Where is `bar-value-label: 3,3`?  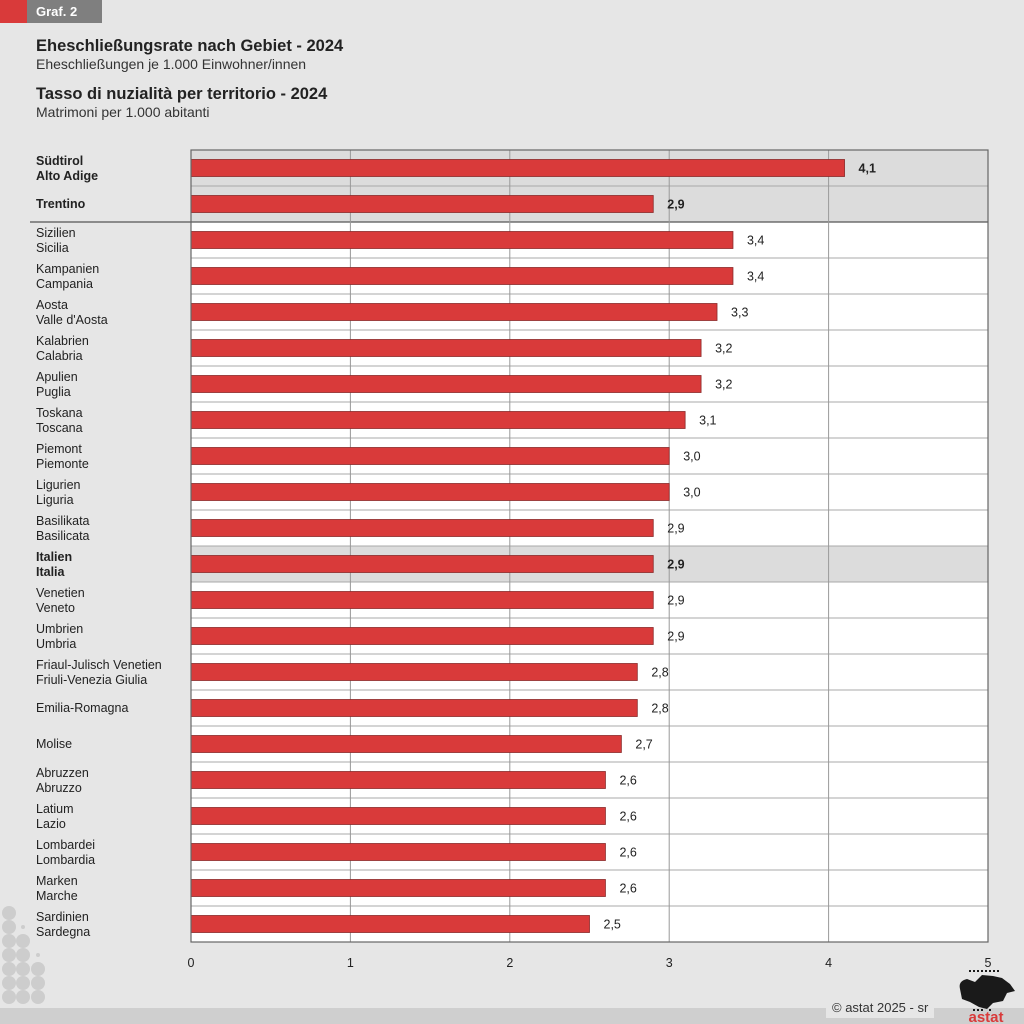
bar-value-label: 3,3 is located at coordinates (739, 313).